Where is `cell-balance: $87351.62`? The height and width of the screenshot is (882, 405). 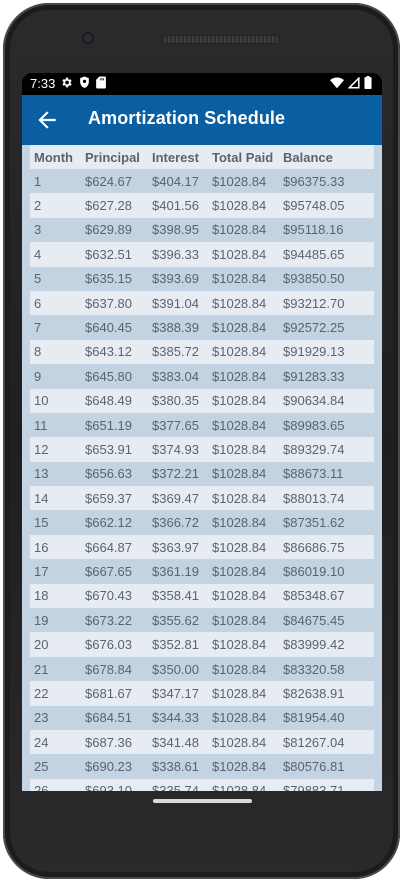 cell-balance: $87351.62 is located at coordinates (326, 522).